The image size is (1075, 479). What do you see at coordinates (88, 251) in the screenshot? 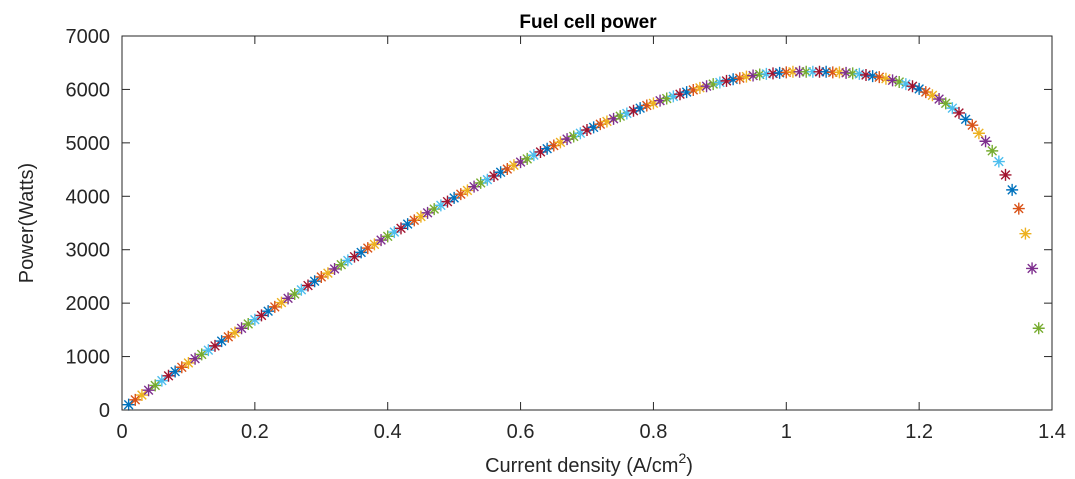
I see `y-tick-label: 3000` at bounding box center [88, 251].